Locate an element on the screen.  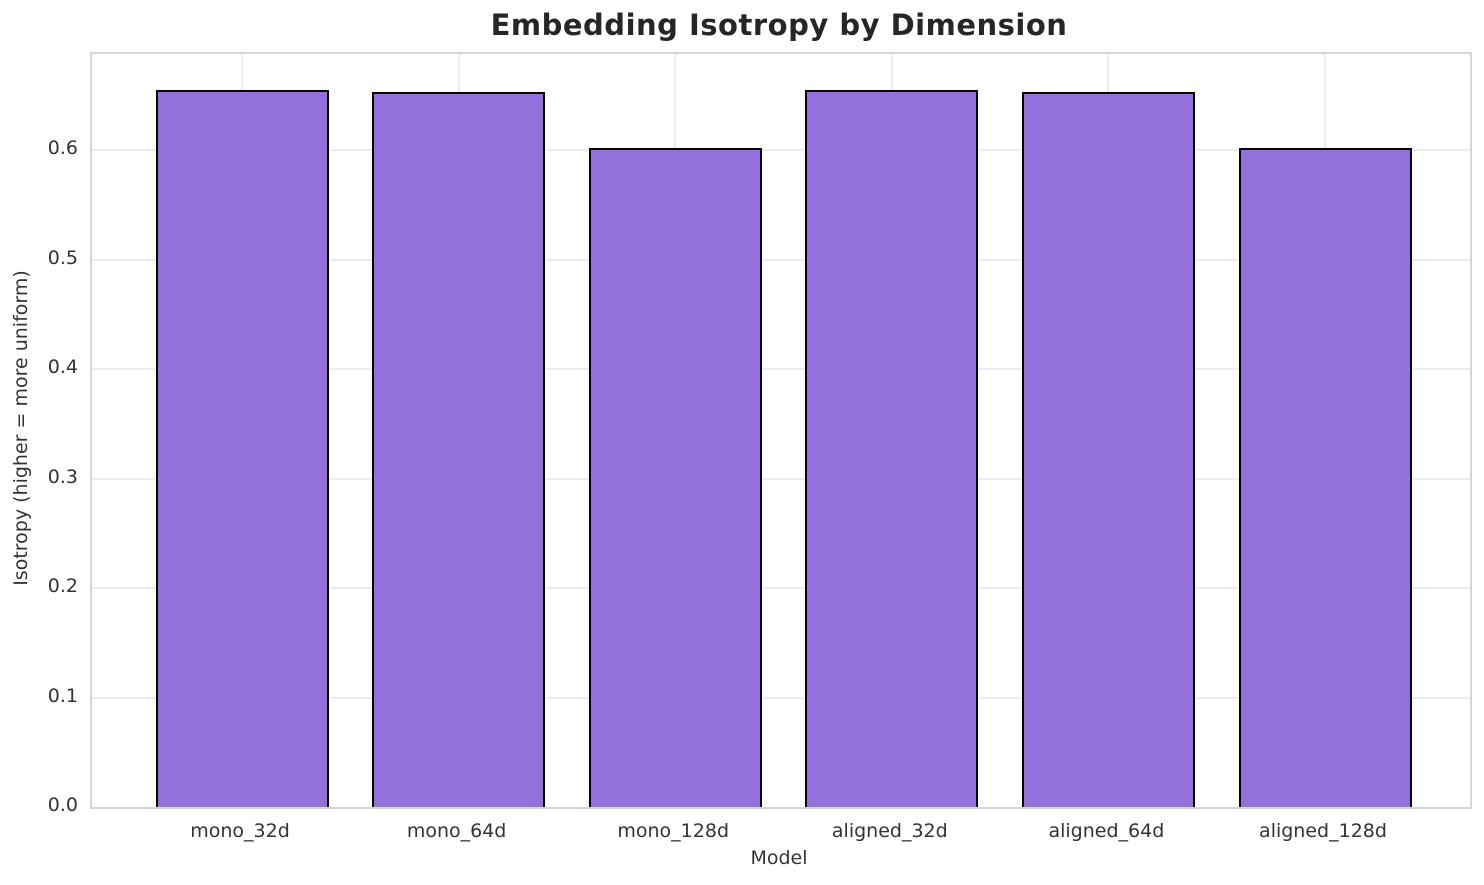
y-tick-label: 0.2 is located at coordinates (62, 586).